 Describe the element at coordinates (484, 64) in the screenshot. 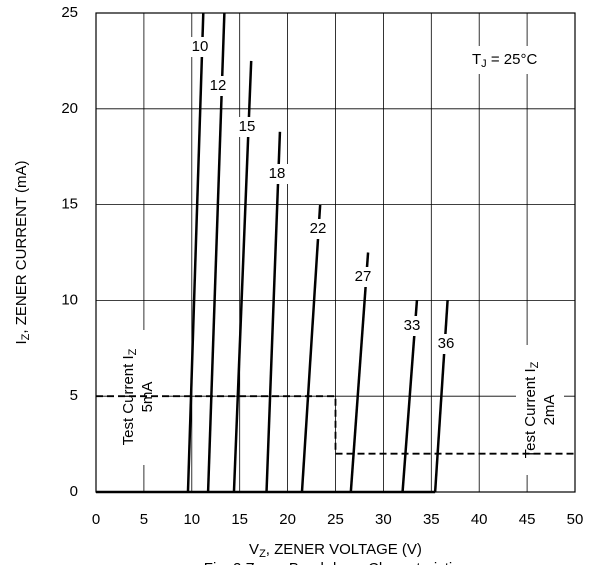

I see `annotation-text-part: J` at that location.